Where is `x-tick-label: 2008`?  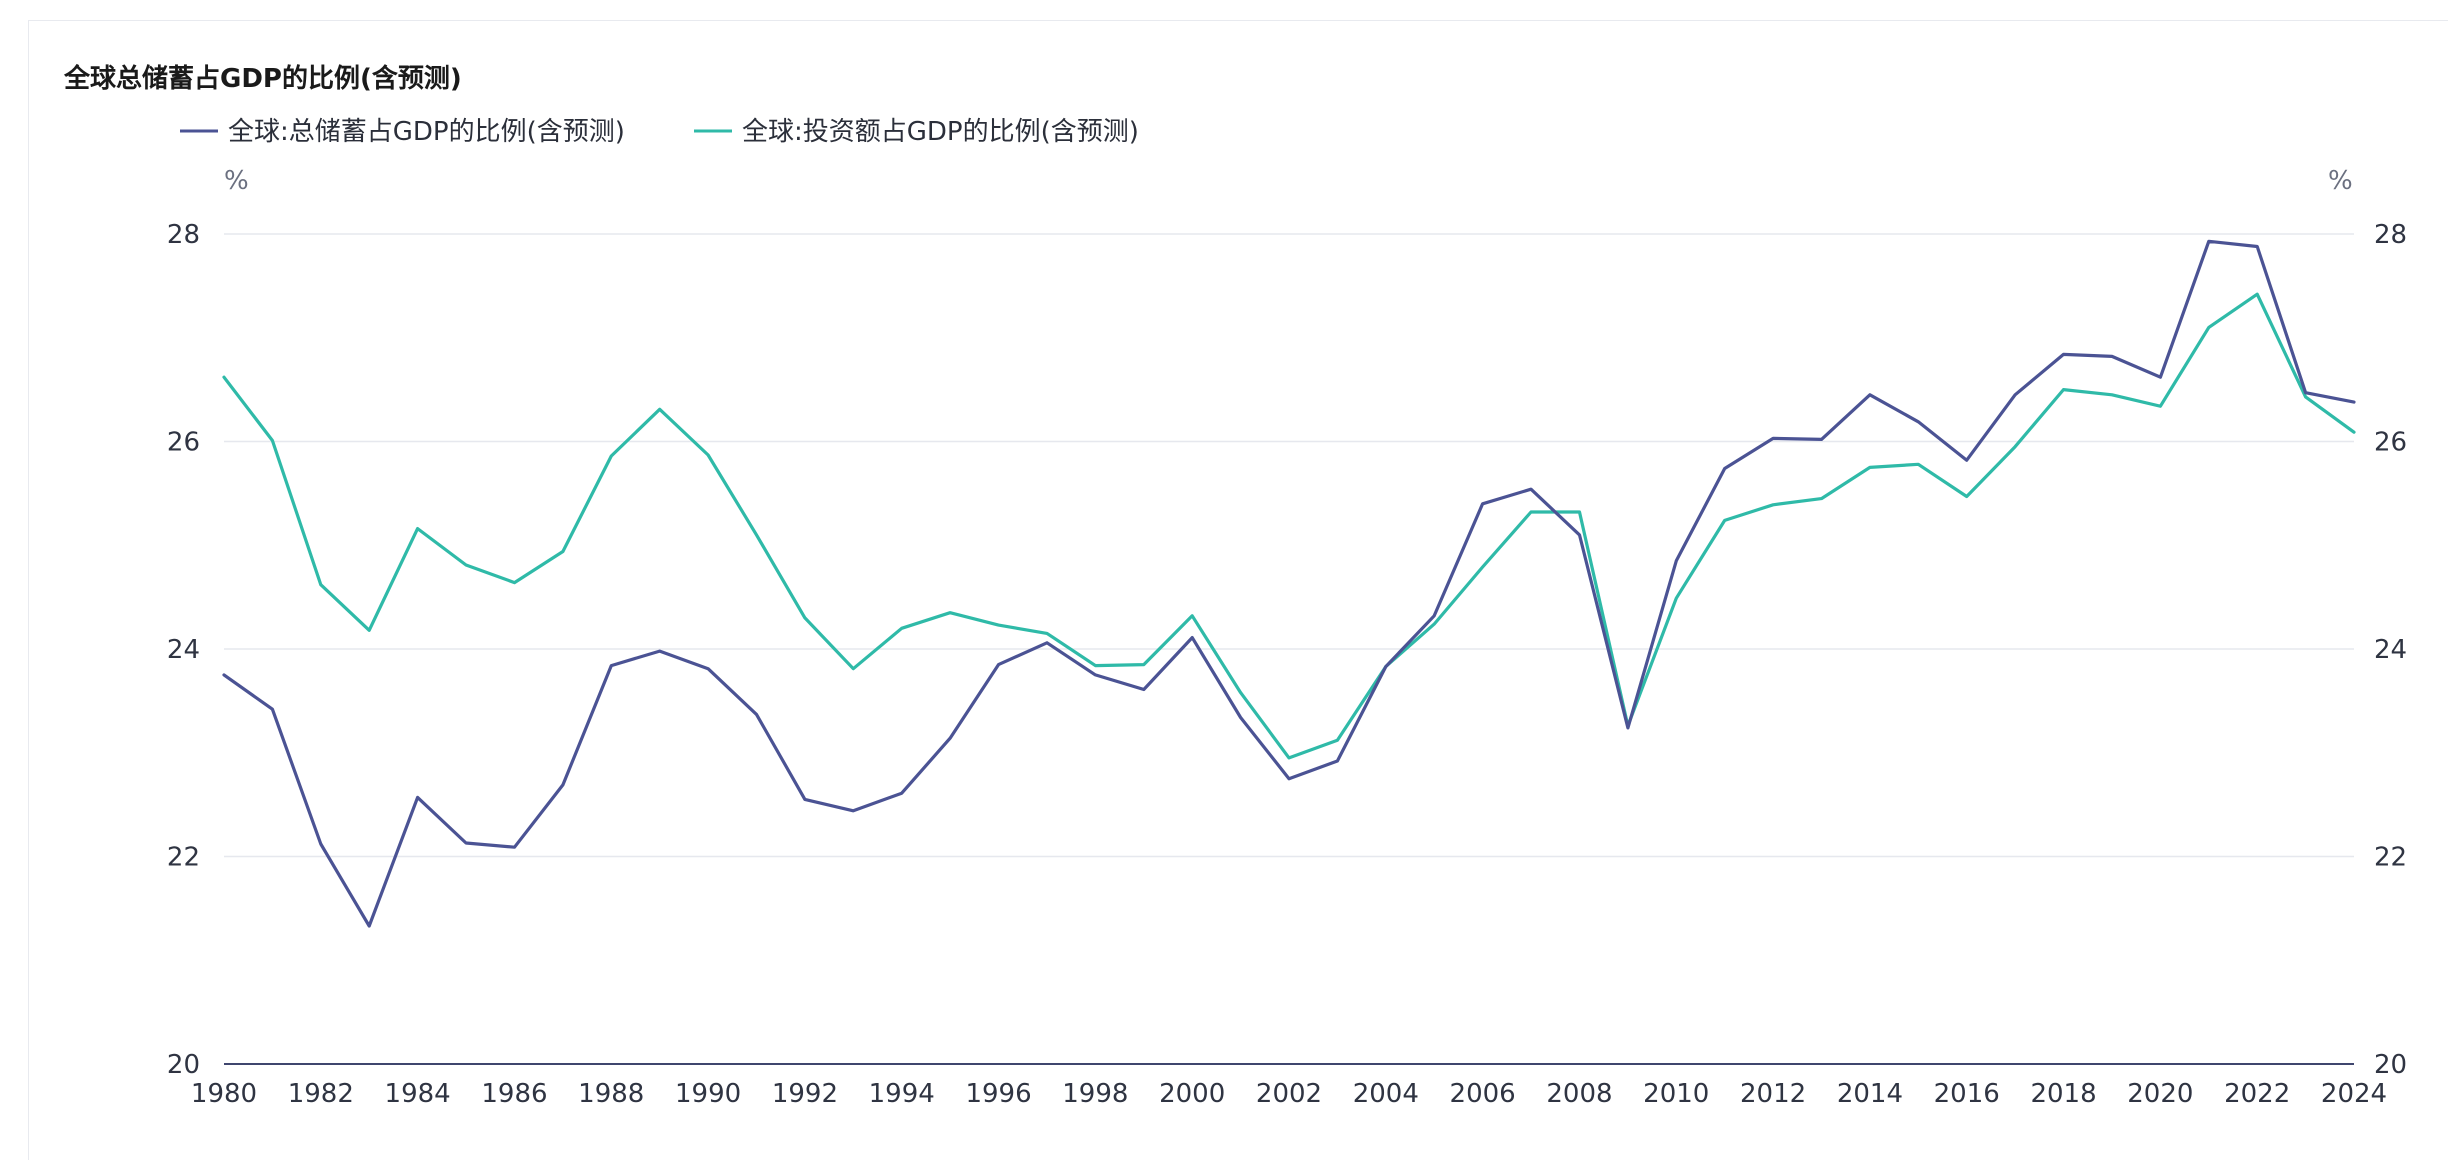
x-tick-label: 2008 is located at coordinates (1579, 1094).